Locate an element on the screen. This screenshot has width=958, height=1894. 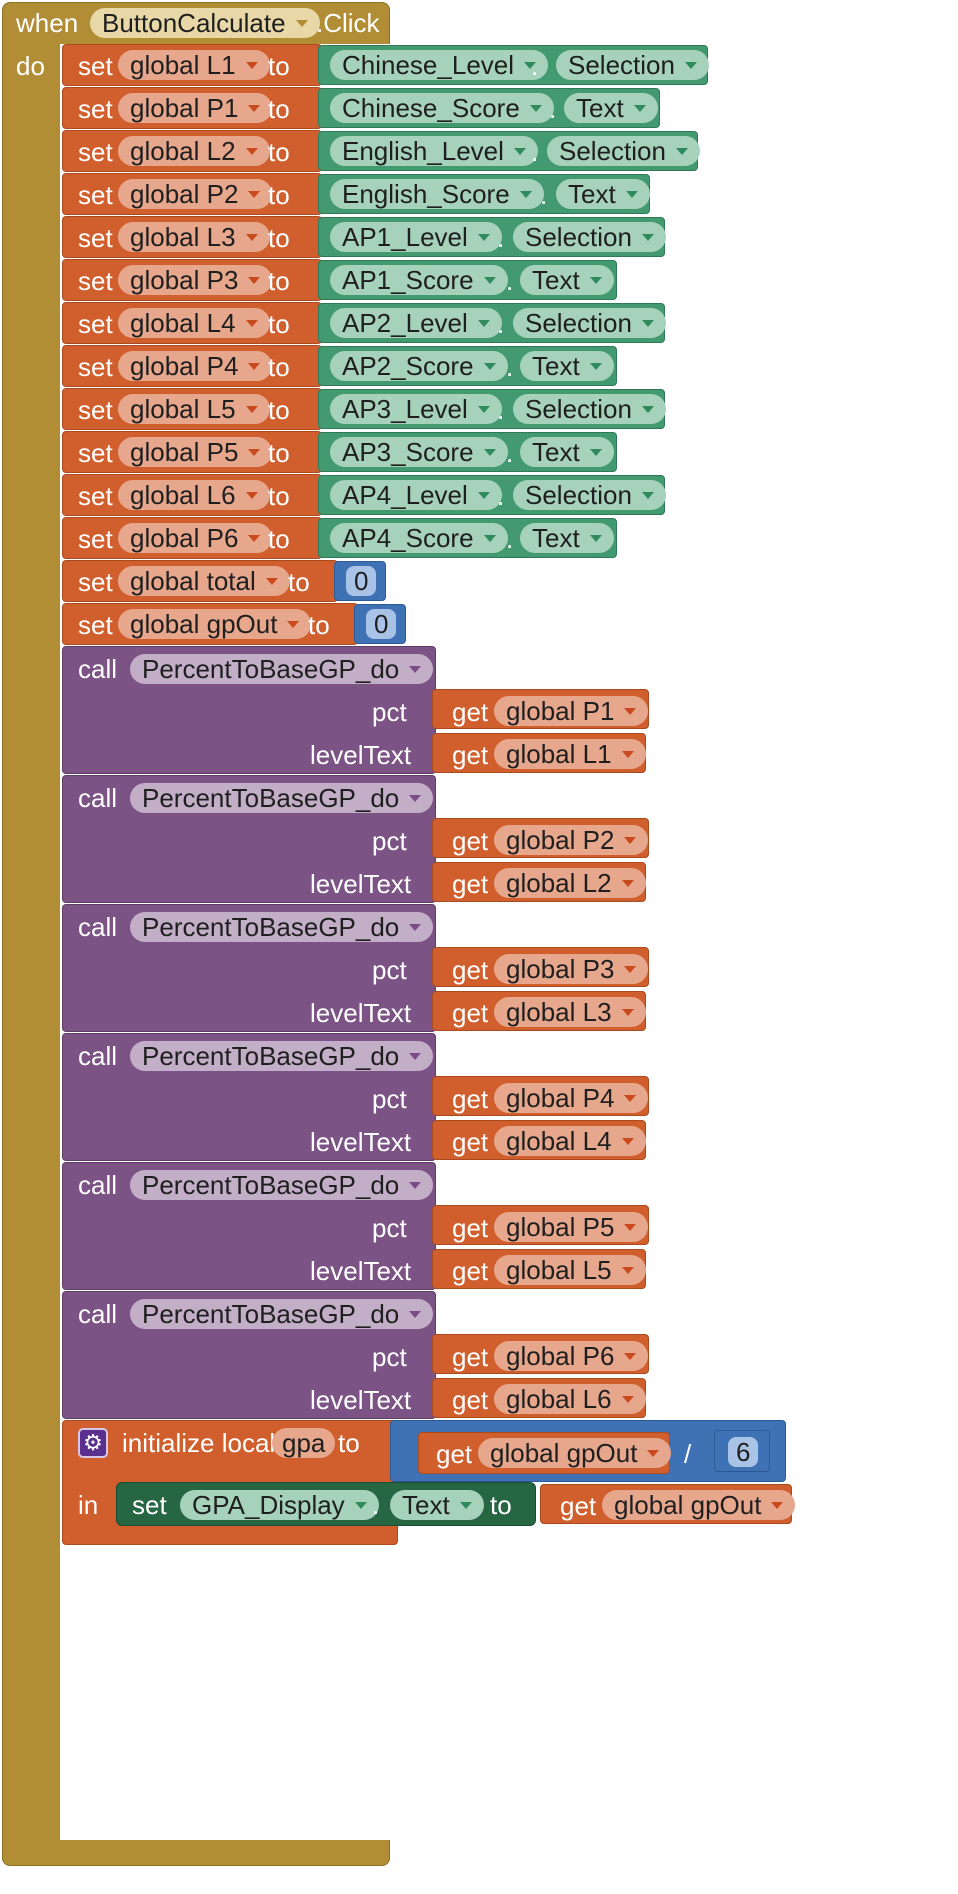
event-component-dropdown: ButtonCalculate is located at coordinates (205, 23).